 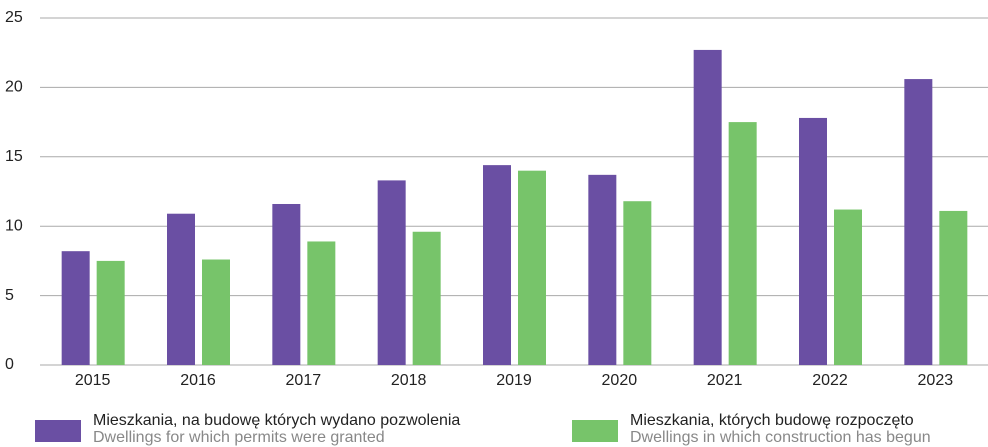 What do you see at coordinates (772, 420) in the screenshot?
I see `legend-label: Mieszkania, których budowę rozpoczęto` at bounding box center [772, 420].